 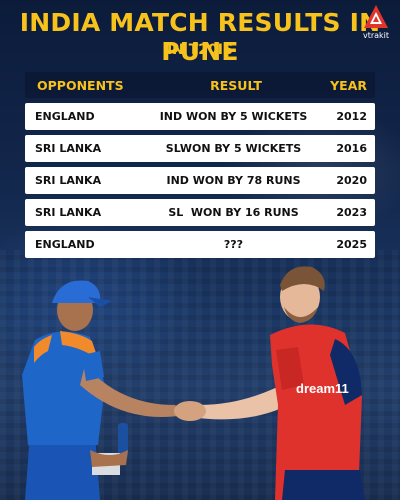 I want to click on table-row: ENGLAND ??? 2025, so click(x=200, y=244).